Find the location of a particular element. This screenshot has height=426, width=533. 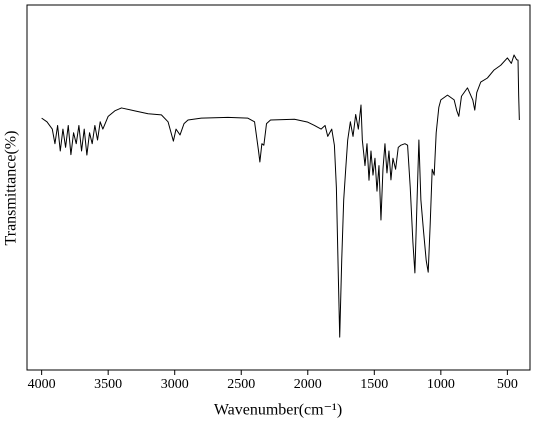

x-tick-label: 1000 is located at coordinates (441, 384).